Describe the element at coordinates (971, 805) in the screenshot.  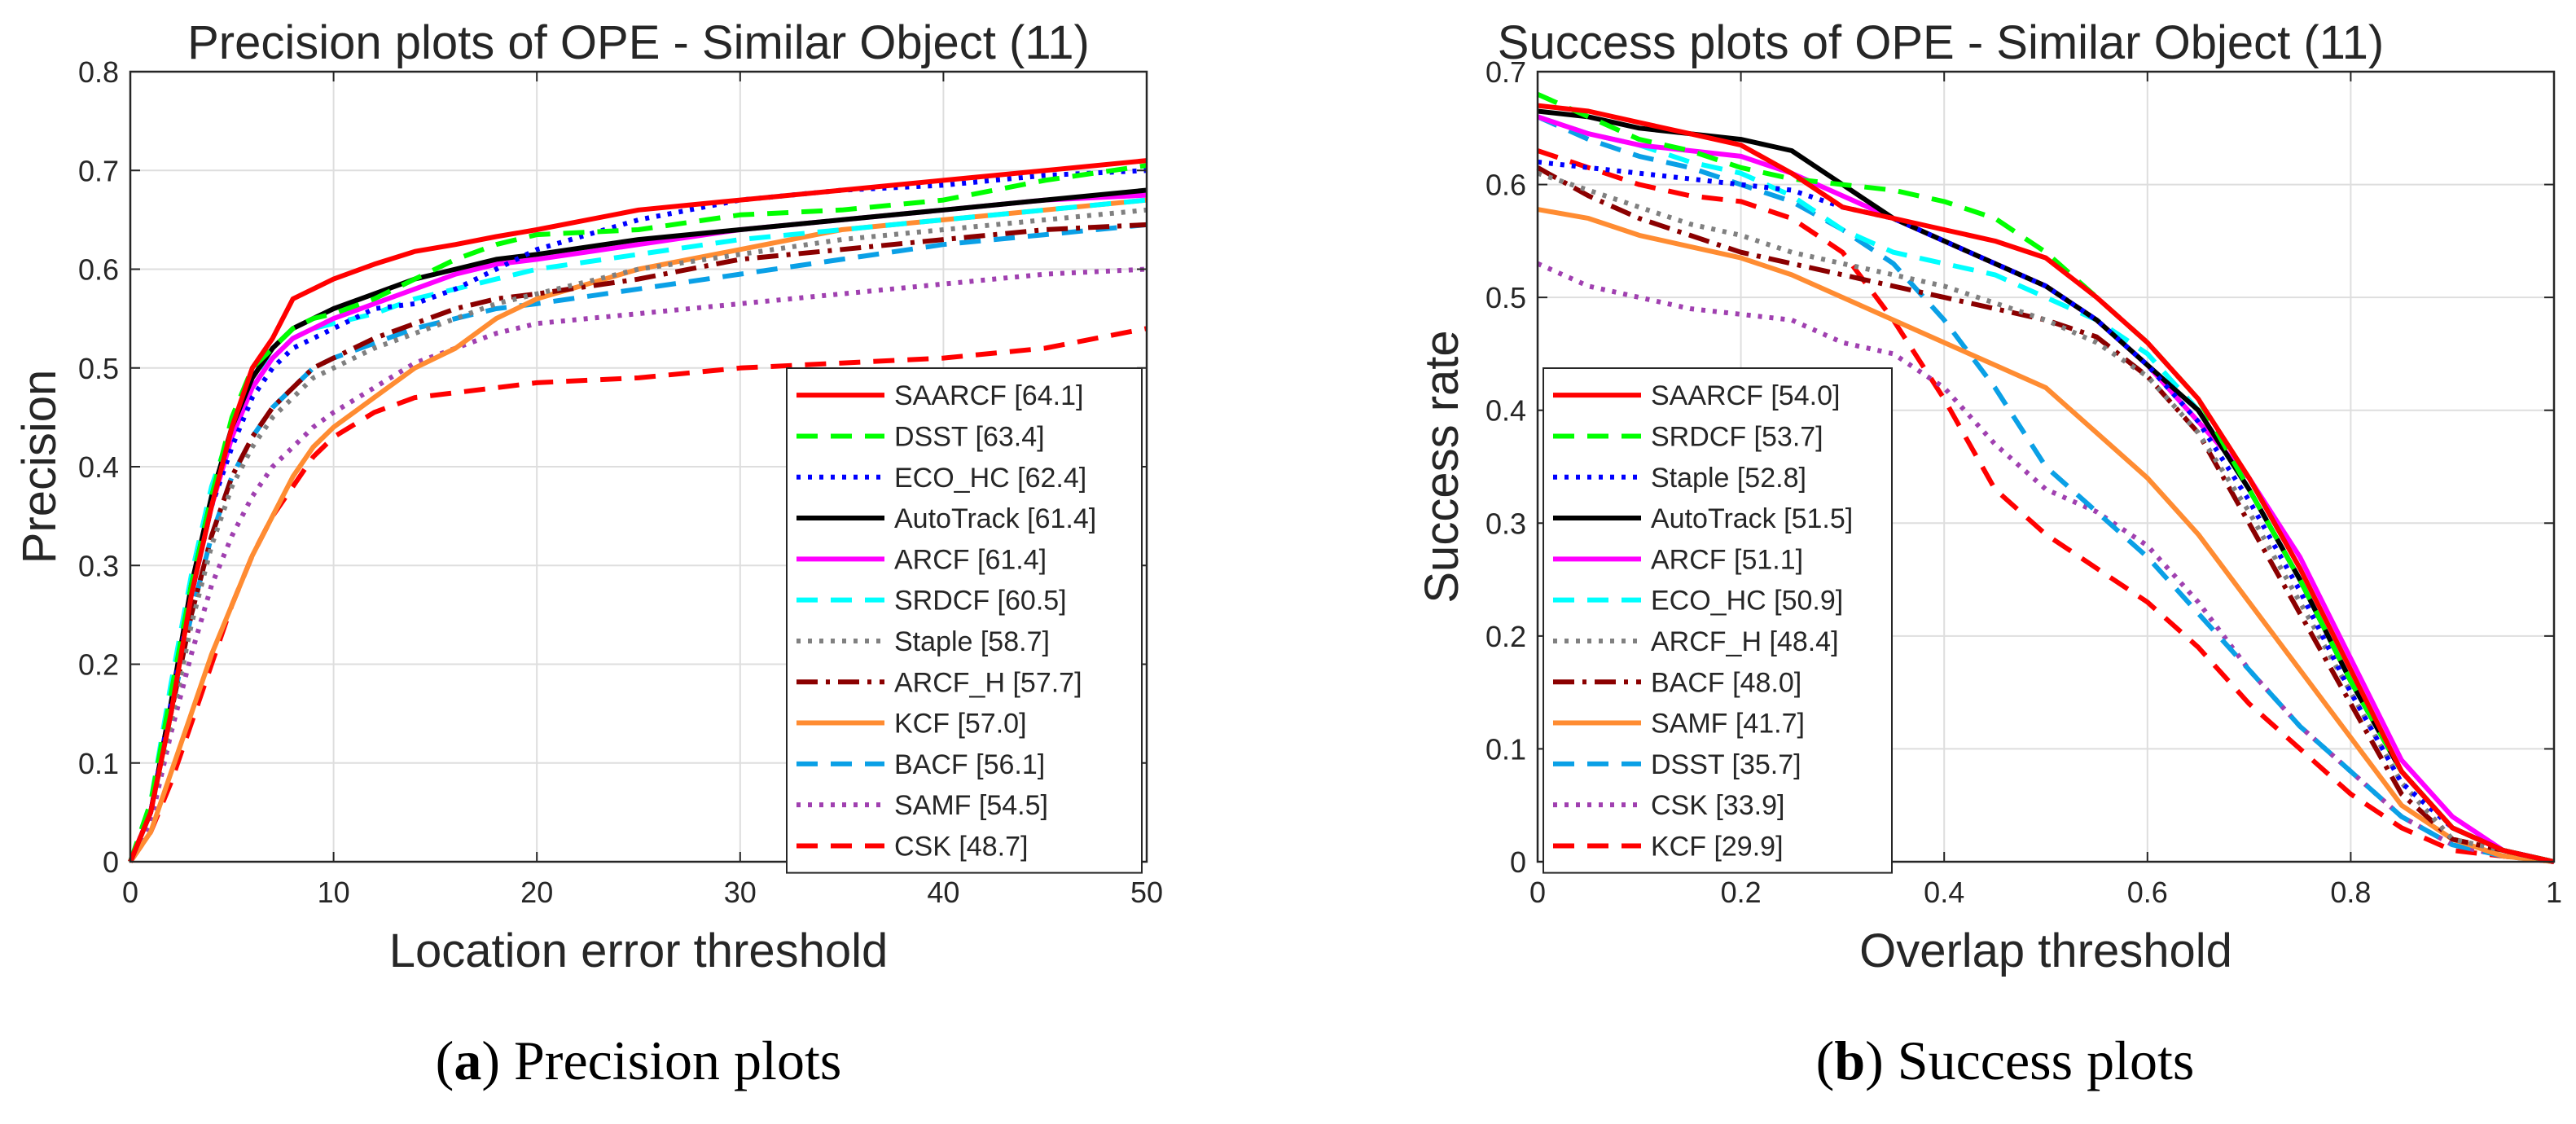
I see `precision-legend-label: SAMF [54.5]` at that location.